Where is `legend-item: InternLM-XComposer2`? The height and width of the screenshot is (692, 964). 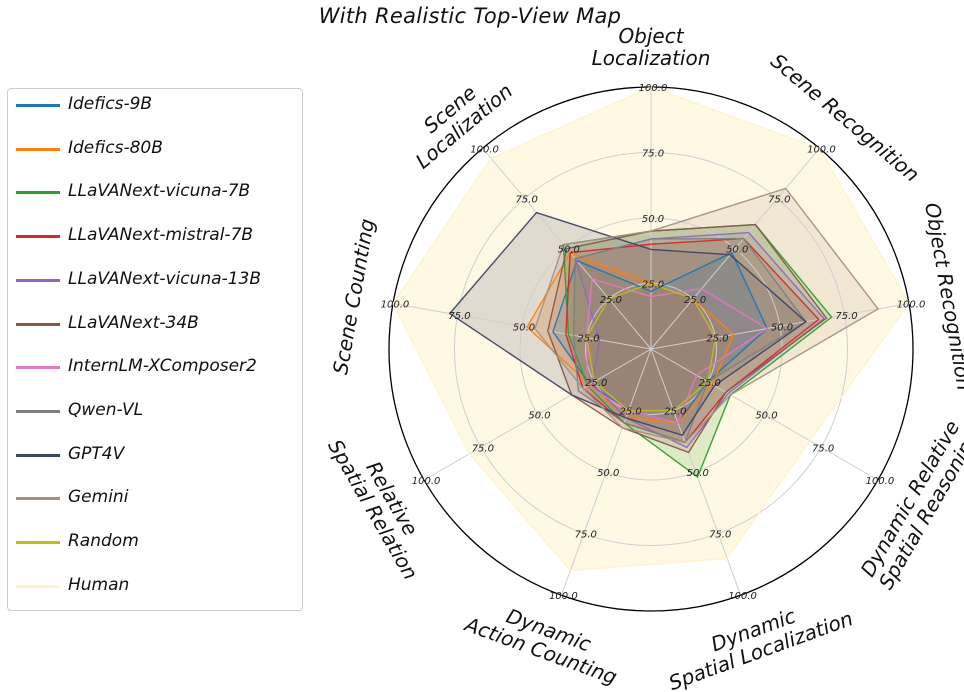 legend-item: InternLM-XComposer2 is located at coordinates (155, 368).